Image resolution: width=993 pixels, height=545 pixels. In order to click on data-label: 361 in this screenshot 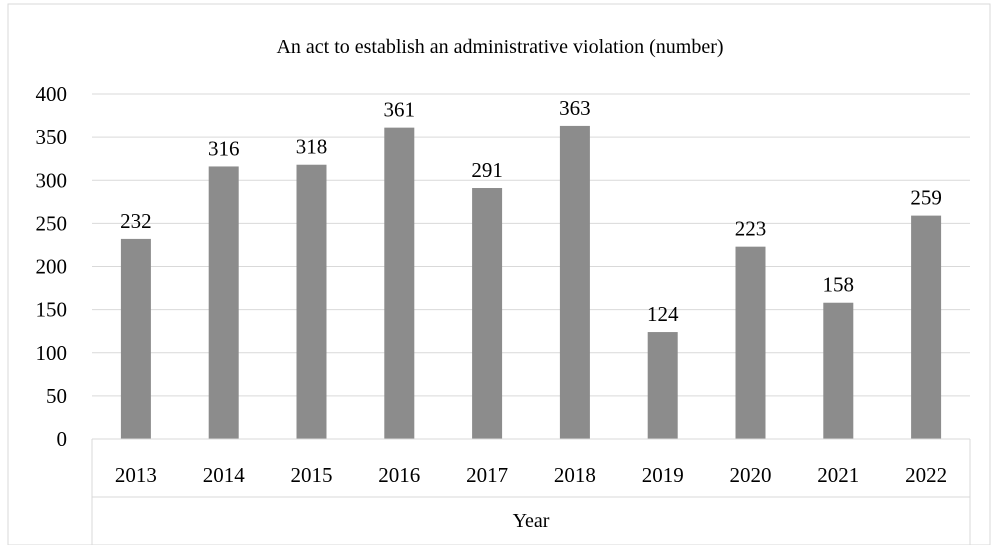, I will do `click(400, 110)`.